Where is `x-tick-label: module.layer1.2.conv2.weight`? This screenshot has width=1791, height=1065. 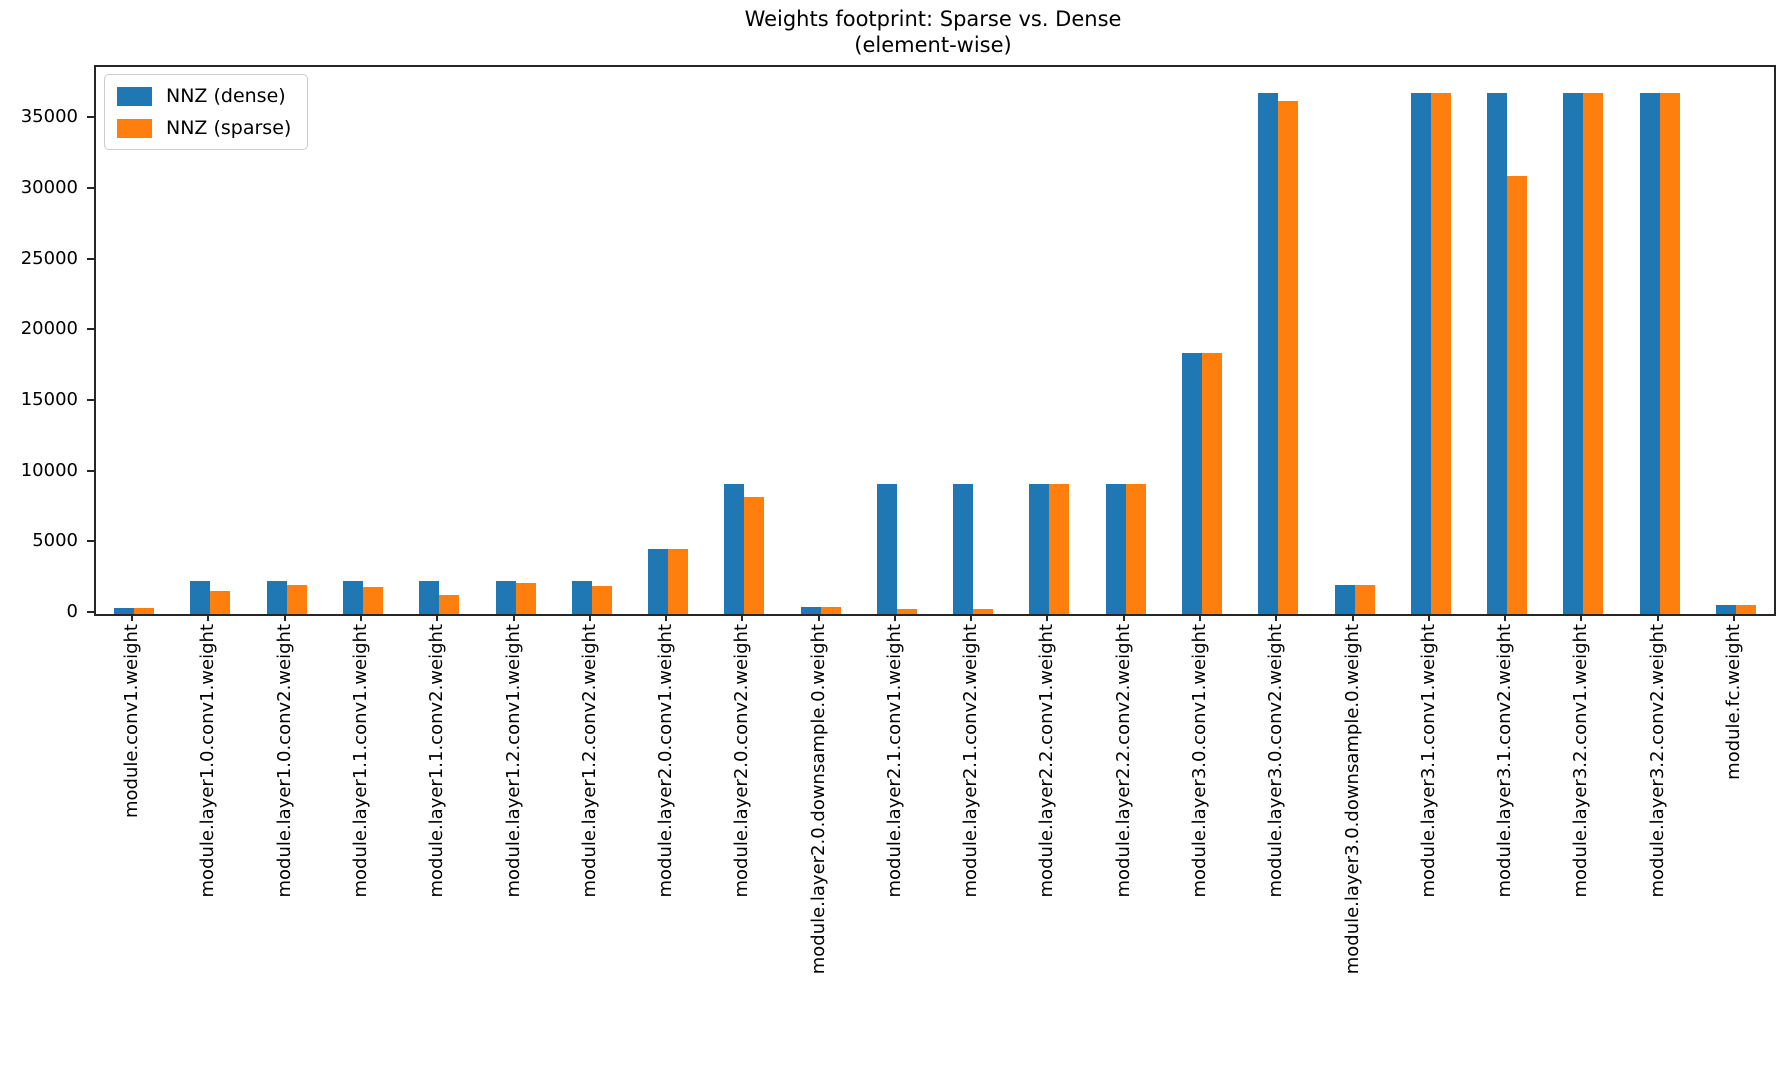 x-tick-label: module.layer1.2.conv2.weight is located at coordinates (589, 761).